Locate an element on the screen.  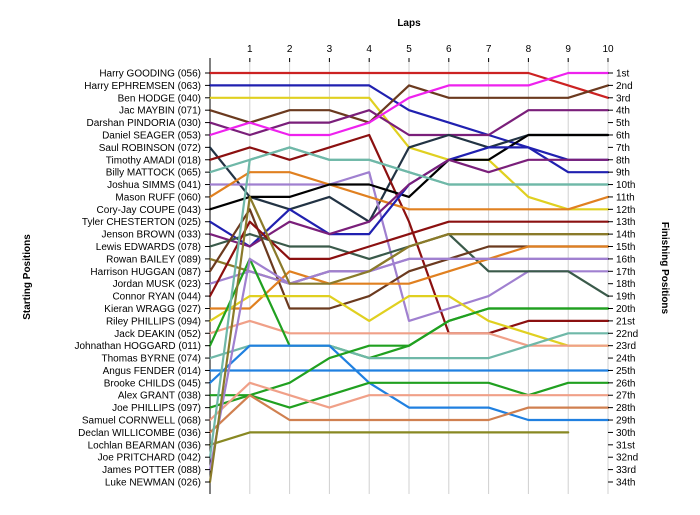
finishing-position-label: 5th is located at coordinates (623, 123).